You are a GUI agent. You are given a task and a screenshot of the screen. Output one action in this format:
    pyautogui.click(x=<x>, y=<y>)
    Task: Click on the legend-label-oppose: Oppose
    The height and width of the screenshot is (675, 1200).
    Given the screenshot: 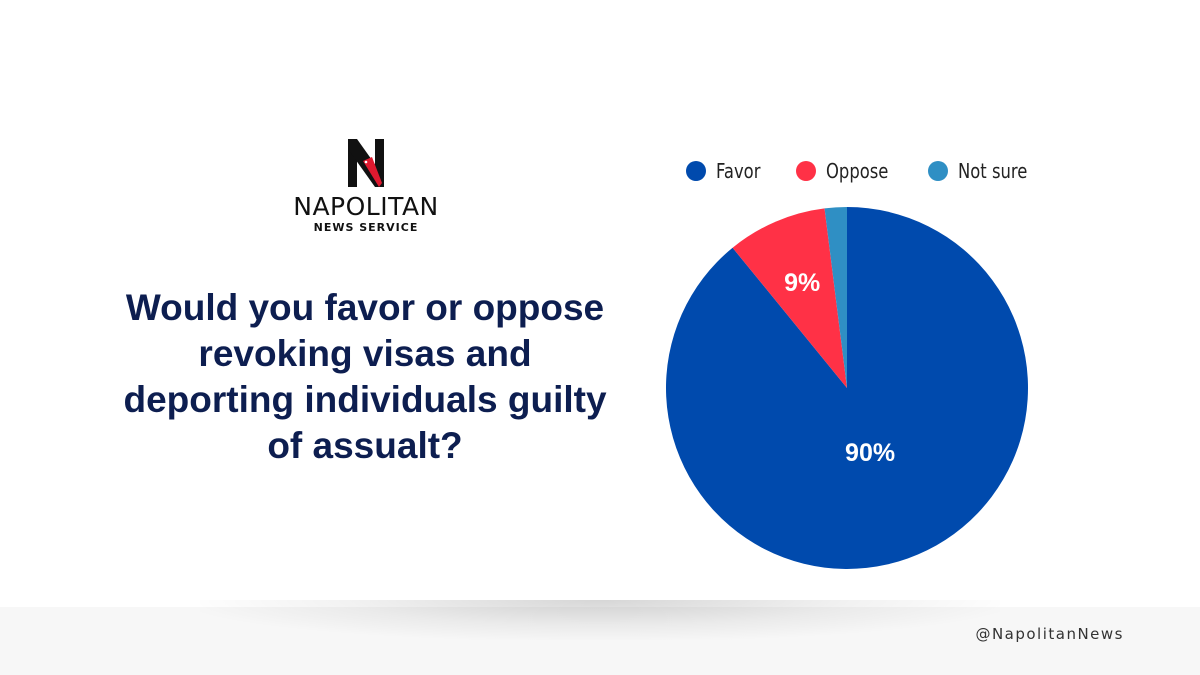 What is the action you would take?
    pyautogui.click(x=857, y=171)
    